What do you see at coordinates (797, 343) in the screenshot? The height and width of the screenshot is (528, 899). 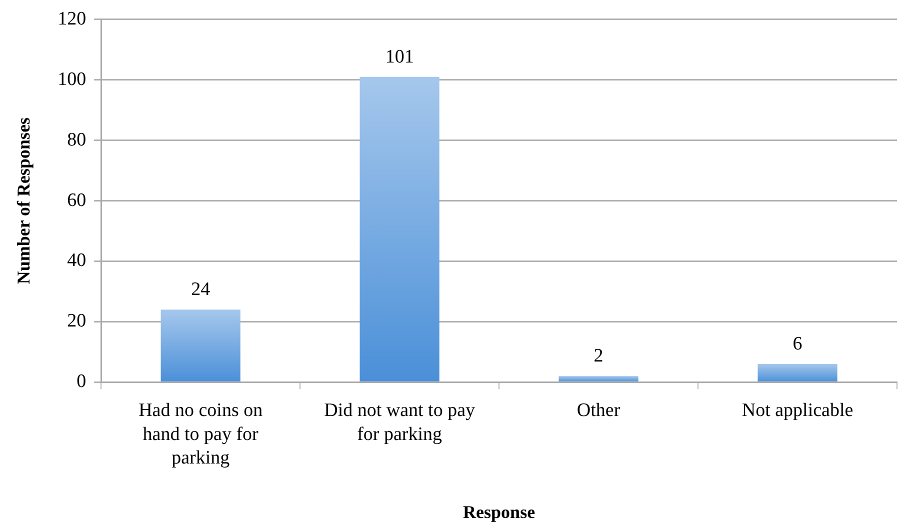 I see `data-label: 6` at bounding box center [797, 343].